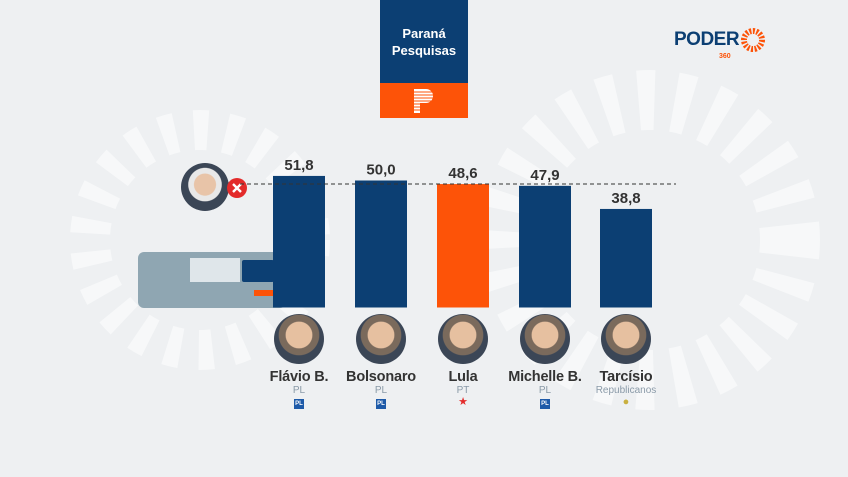 The width and height of the screenshot is (848, 477). I want to click on candidate-2: Lula PT ★, so click(463, 361).